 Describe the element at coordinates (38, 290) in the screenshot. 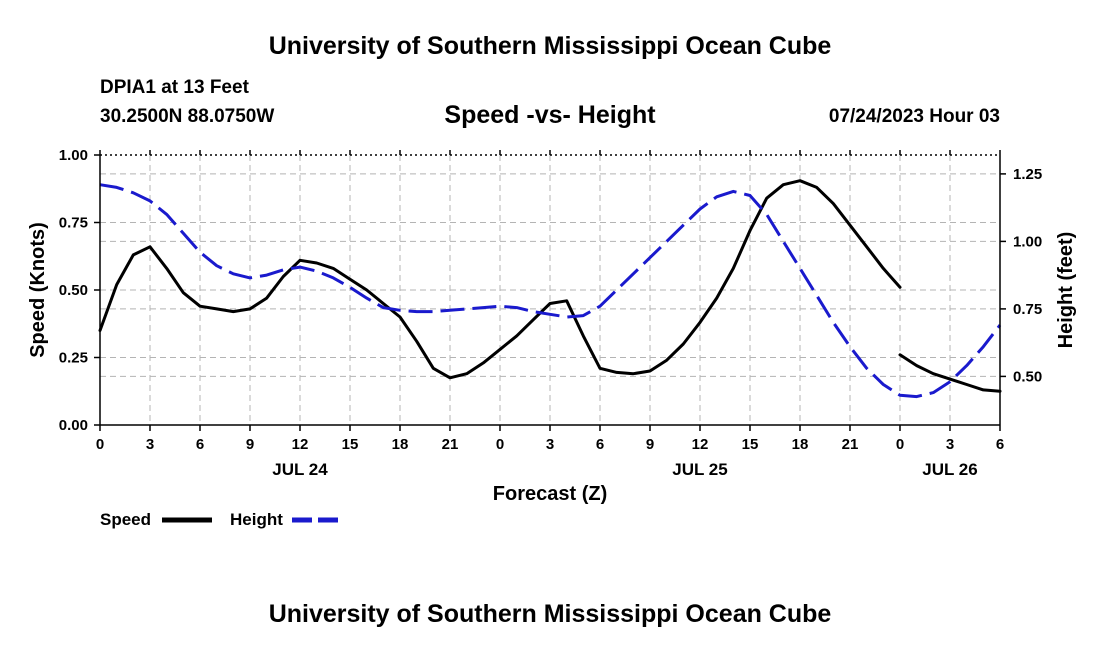

I see `y-axis-label: Speed (Knots)` at that location.